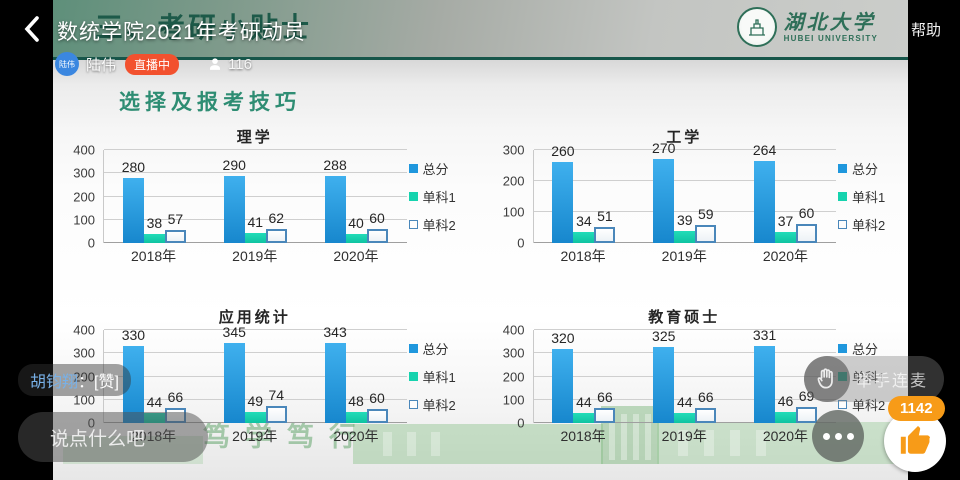 The width and height of the screenshot is (960, 480). What do you see at coordinates (255, 222) in the screenshot?
I see `bar-value-label: 41` at bounding box center [255, 222].